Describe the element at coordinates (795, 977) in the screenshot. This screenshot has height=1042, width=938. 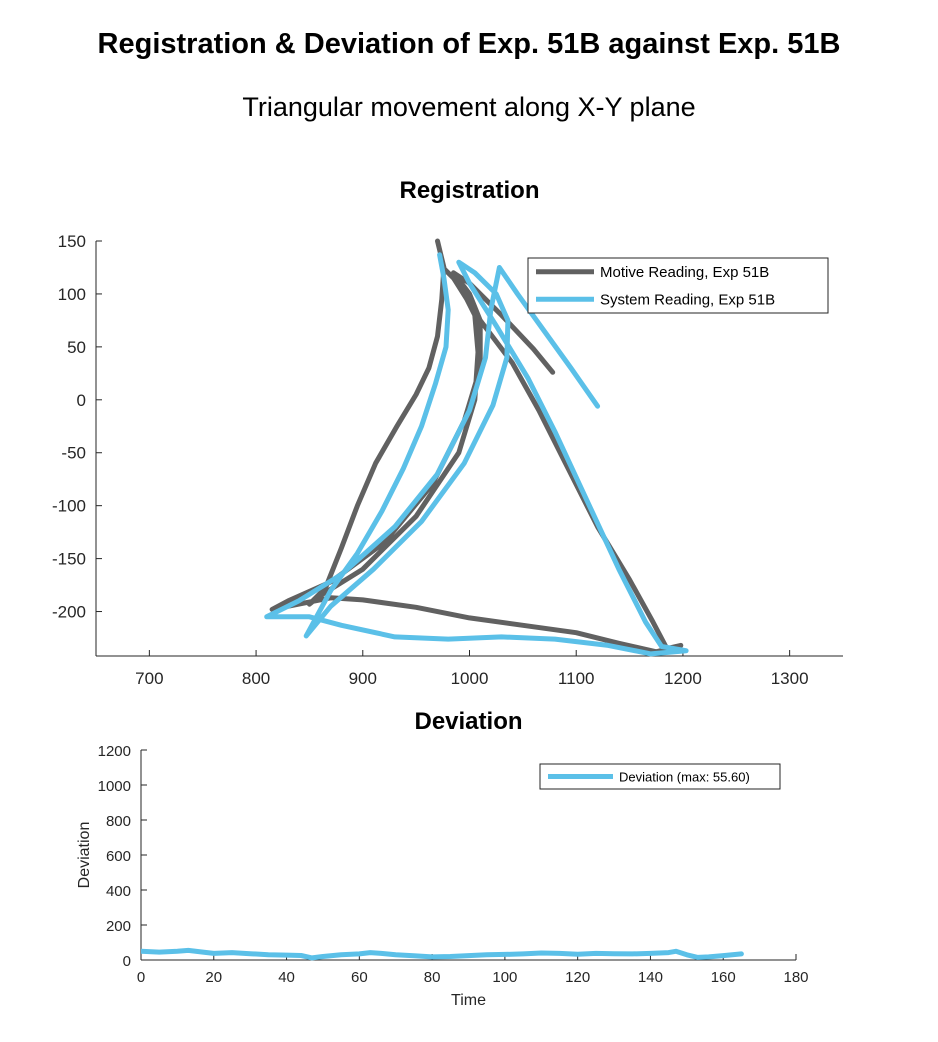
I see `deviation-x-tick-label: 180` at that location.